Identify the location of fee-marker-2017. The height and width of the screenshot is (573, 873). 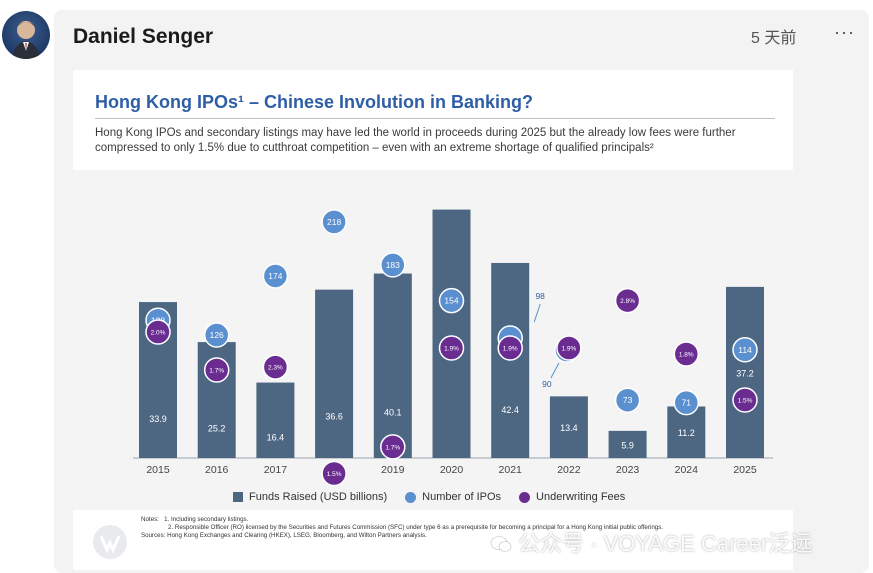
(275, 367).